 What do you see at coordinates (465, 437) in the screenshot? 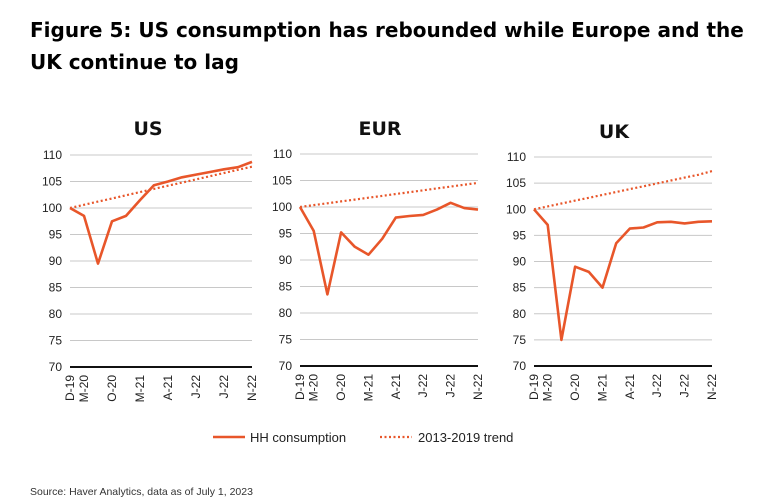
I see `legend-label-trend: 2013-2019 trend` at bounding box center [465, 437].